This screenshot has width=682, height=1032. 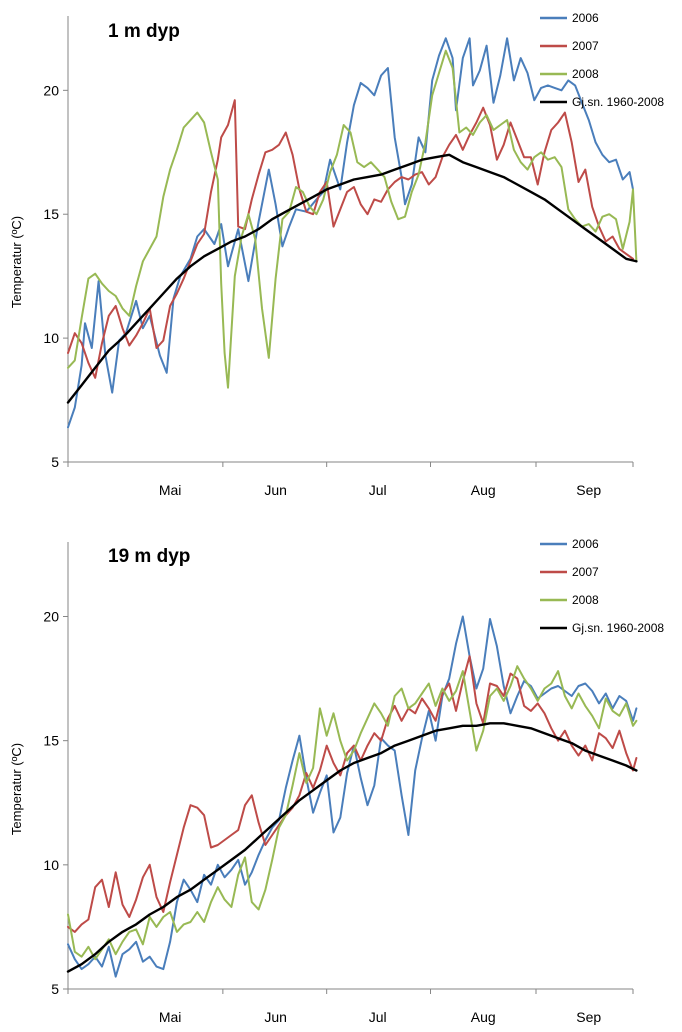 I want to click on chart-title: 1 m dyp, so click(x=144, y=31).